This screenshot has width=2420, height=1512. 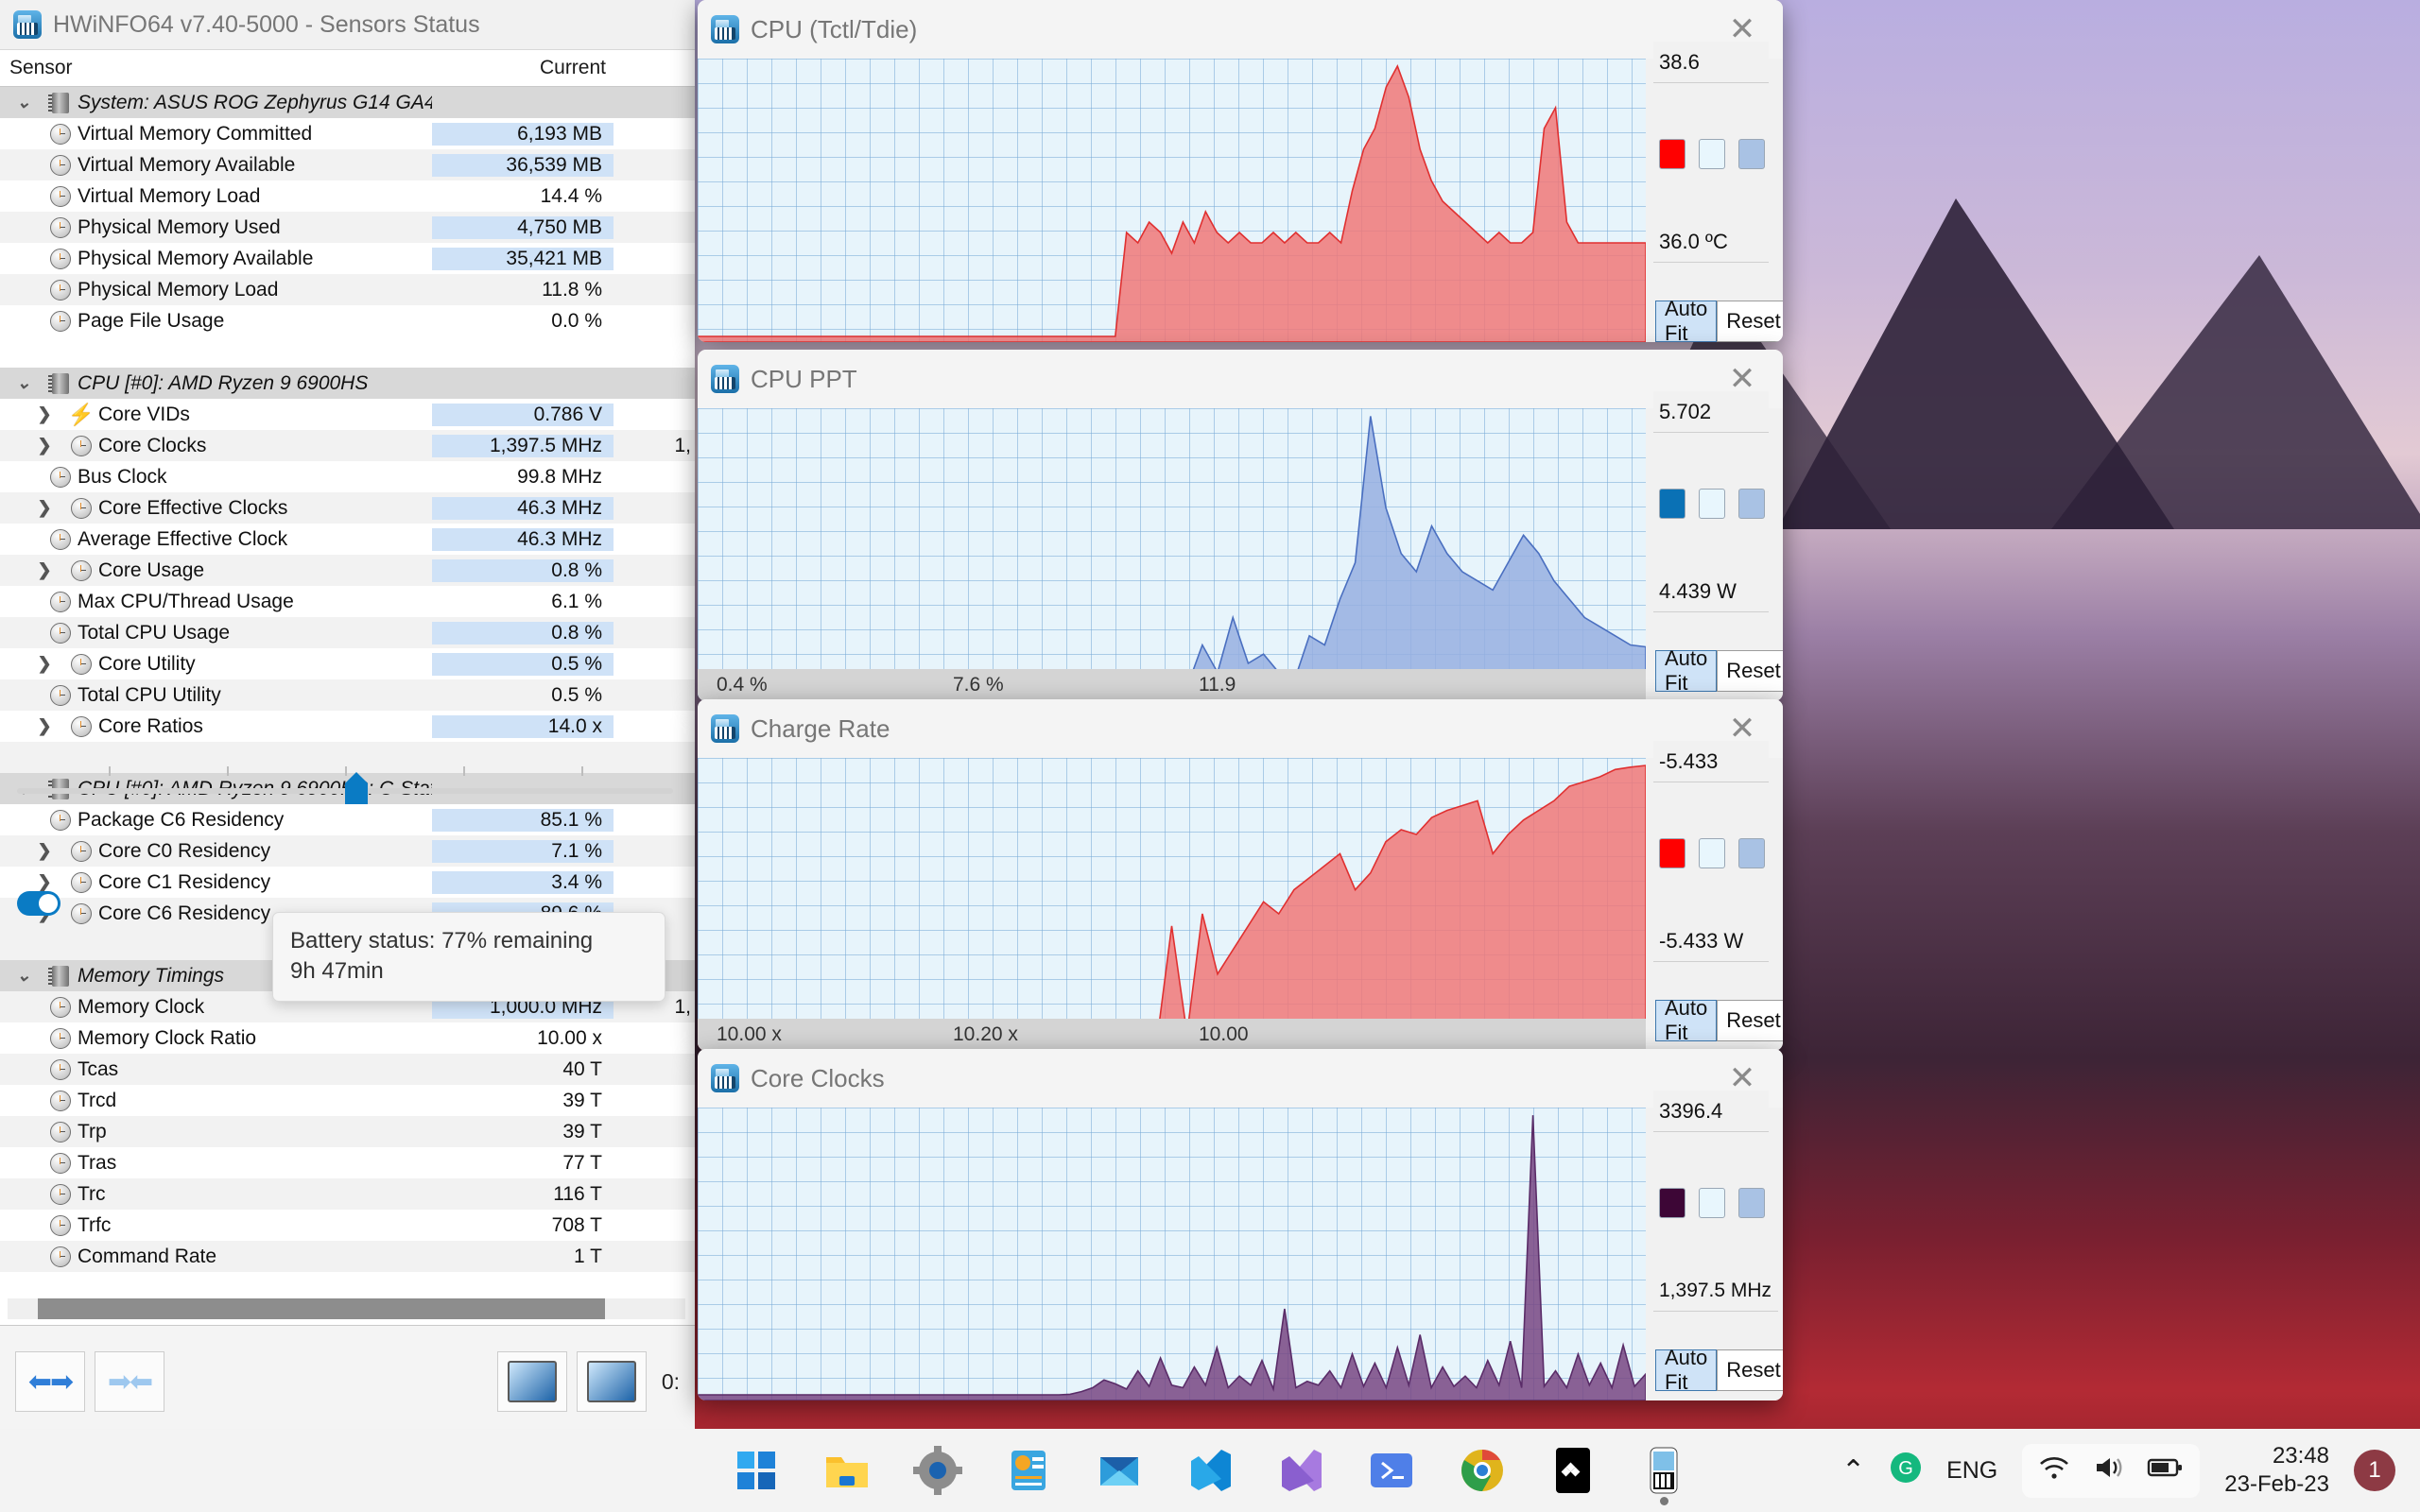 I want to click on hwinfo-icon, so click(x=1663, y=1475).